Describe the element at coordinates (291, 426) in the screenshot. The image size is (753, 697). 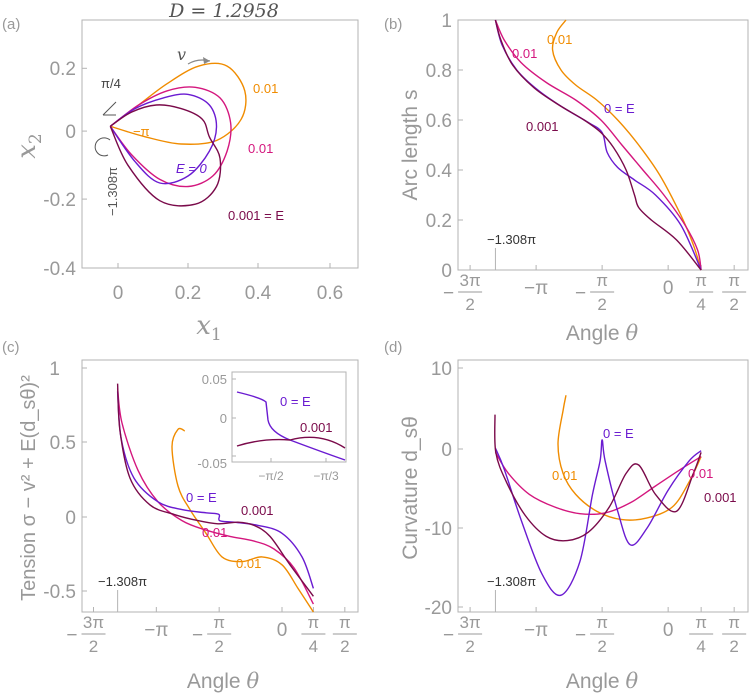
I see `inset-curve-E0` at that location.